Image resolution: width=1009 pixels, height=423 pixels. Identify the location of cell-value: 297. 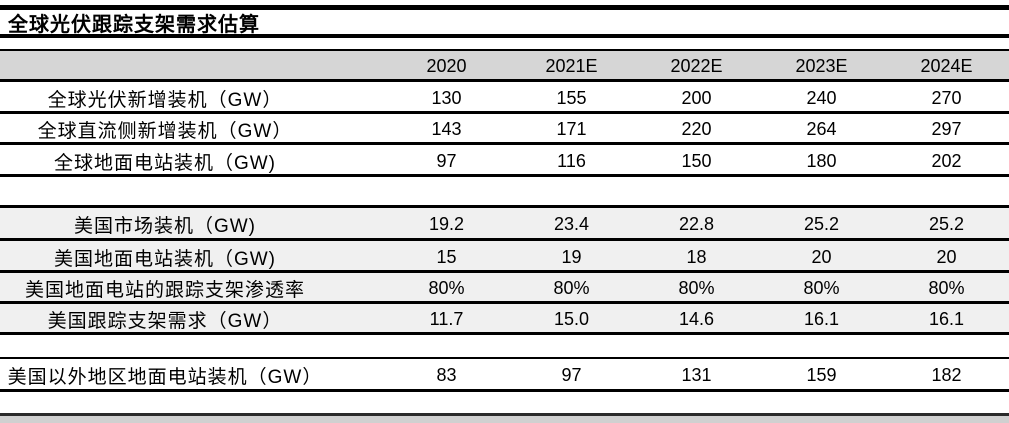
(946, 129).